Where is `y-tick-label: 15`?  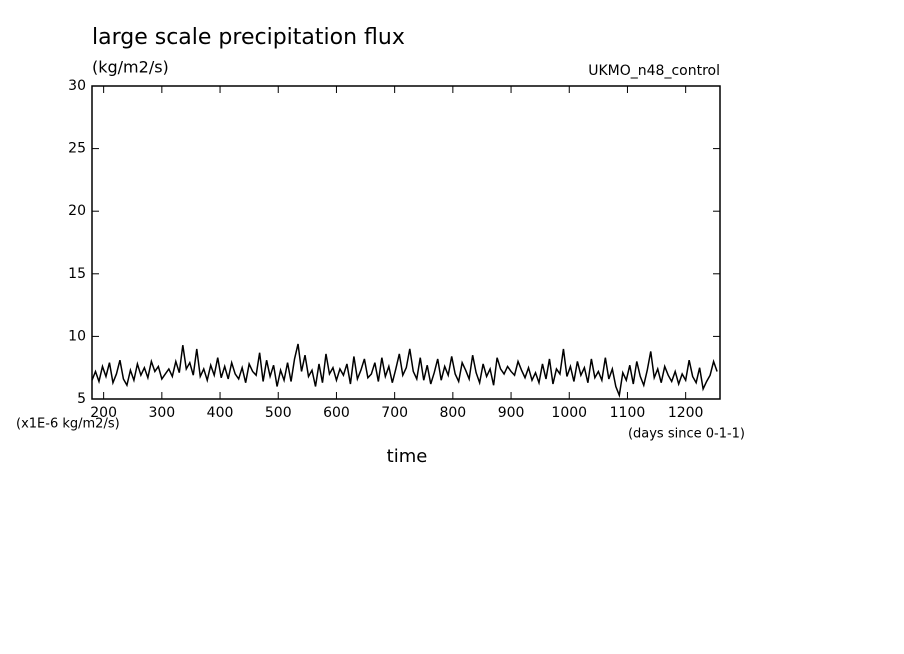 y-tick-label: 15 is located at coordinates (77, 274).